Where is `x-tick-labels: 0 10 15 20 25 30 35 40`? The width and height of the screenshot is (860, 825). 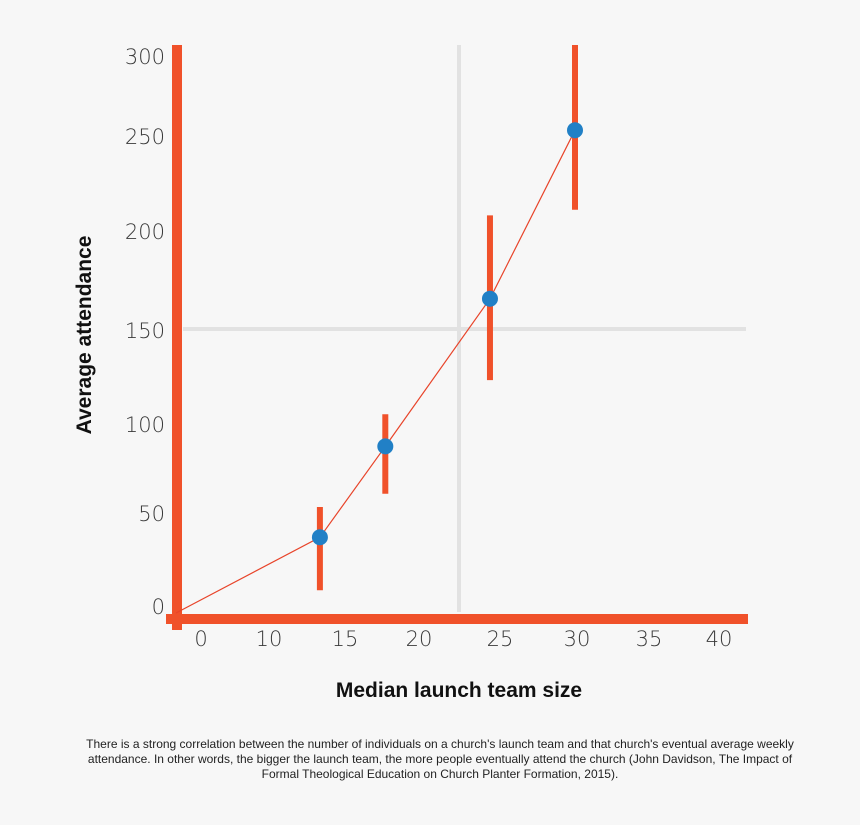
x-tick-labels: 0 10 15 20 25 30 35 40 is located at coordinates (463, 639).